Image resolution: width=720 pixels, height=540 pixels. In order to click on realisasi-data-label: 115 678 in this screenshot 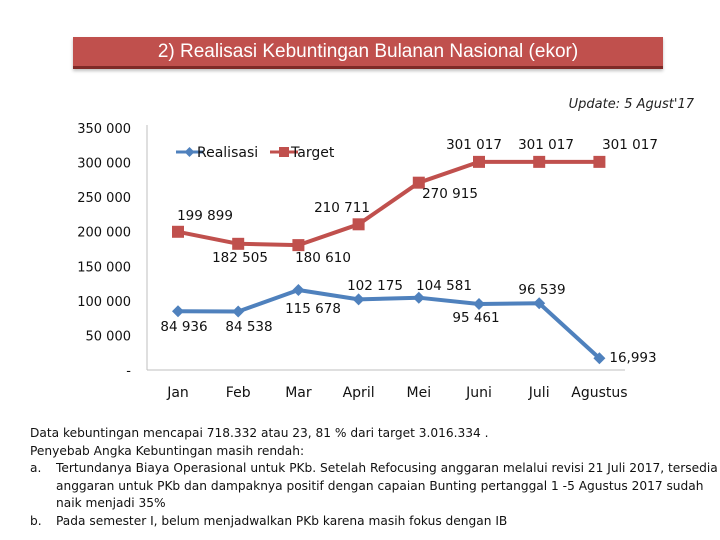, I will do `click(313, 309)`.